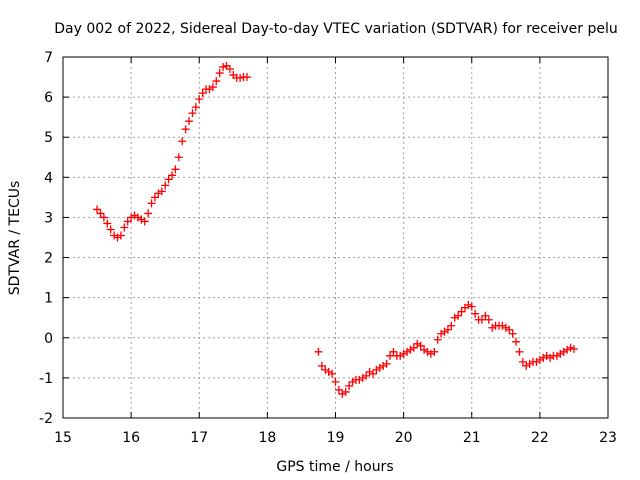 The image size is (640, 480). What do you see at coordinates (48, 58) in the screenshot?
I see `y-tick-label: 7` at bounding box center [48, 58].